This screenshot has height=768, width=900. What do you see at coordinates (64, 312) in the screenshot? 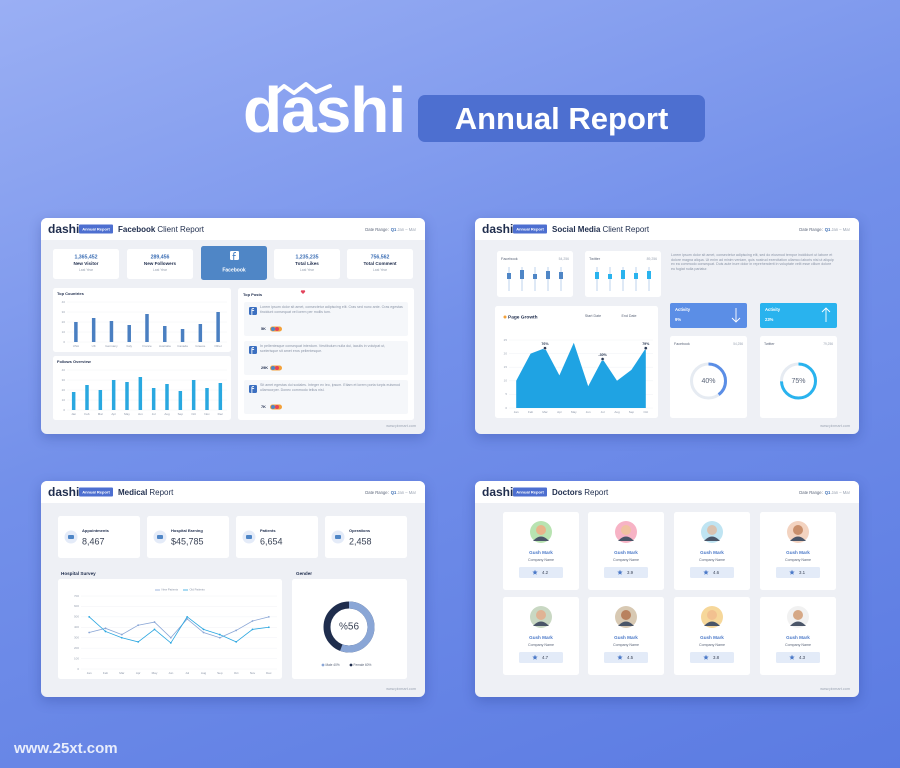
I see `y-tick-label: 30` at bounding box center [64, 312].